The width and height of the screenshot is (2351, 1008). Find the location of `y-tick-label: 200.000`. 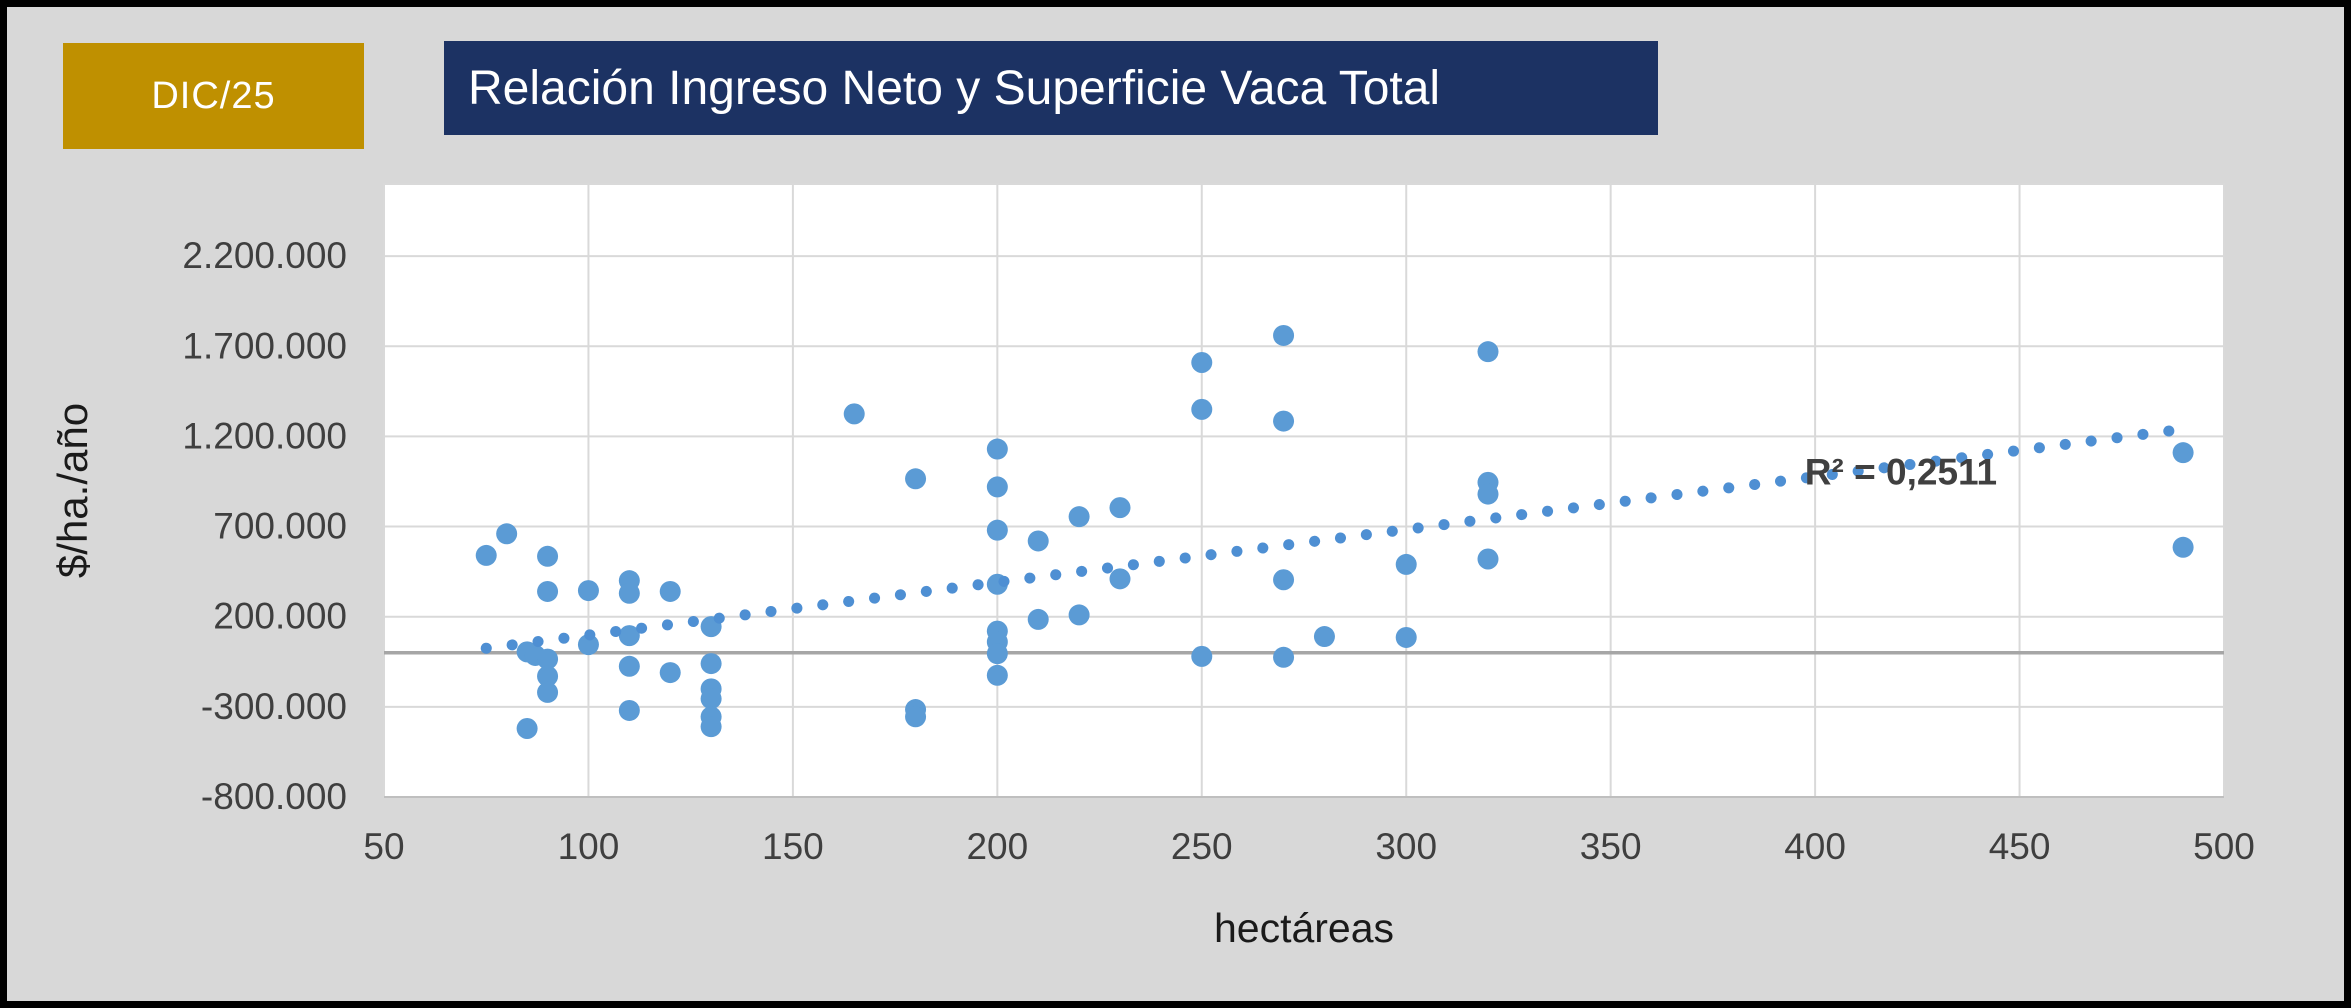

y-tick-label: 200.000 is located at coordinates (280, 616).